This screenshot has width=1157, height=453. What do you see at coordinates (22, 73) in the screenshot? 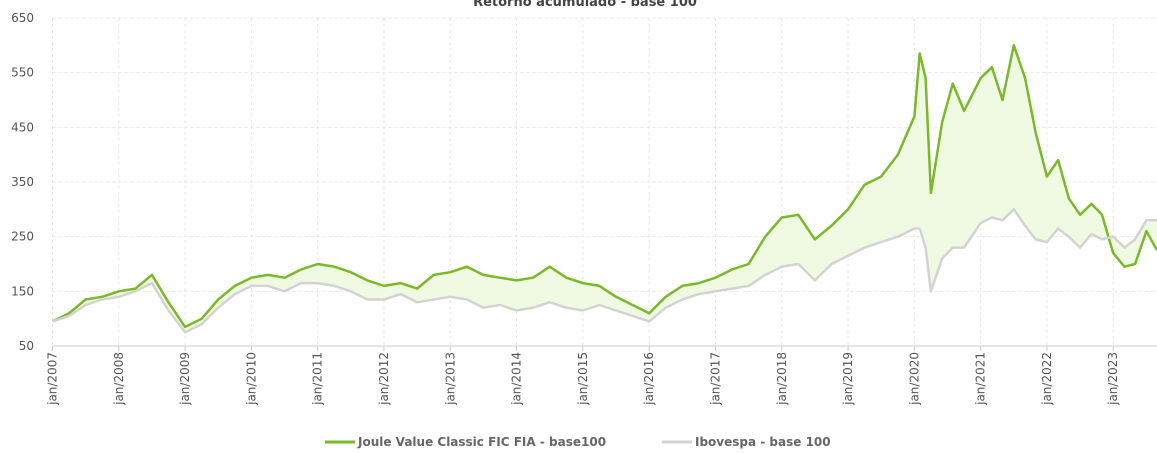
I see `y-tick-label: 550` at bounding box center [22, 73].